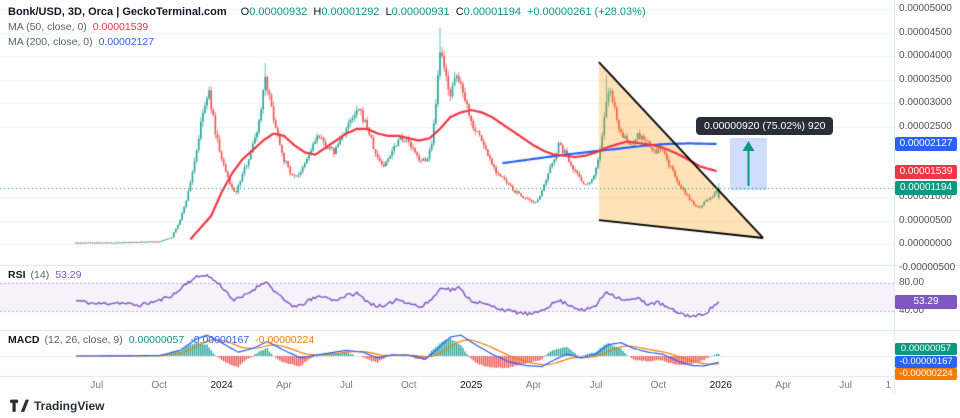 The image size is (960, 418). What do you see at coordinates (156, 340) in the screenshot?
I see `macd-hist-value: 0.00000057` at bounding box center [156, 340].